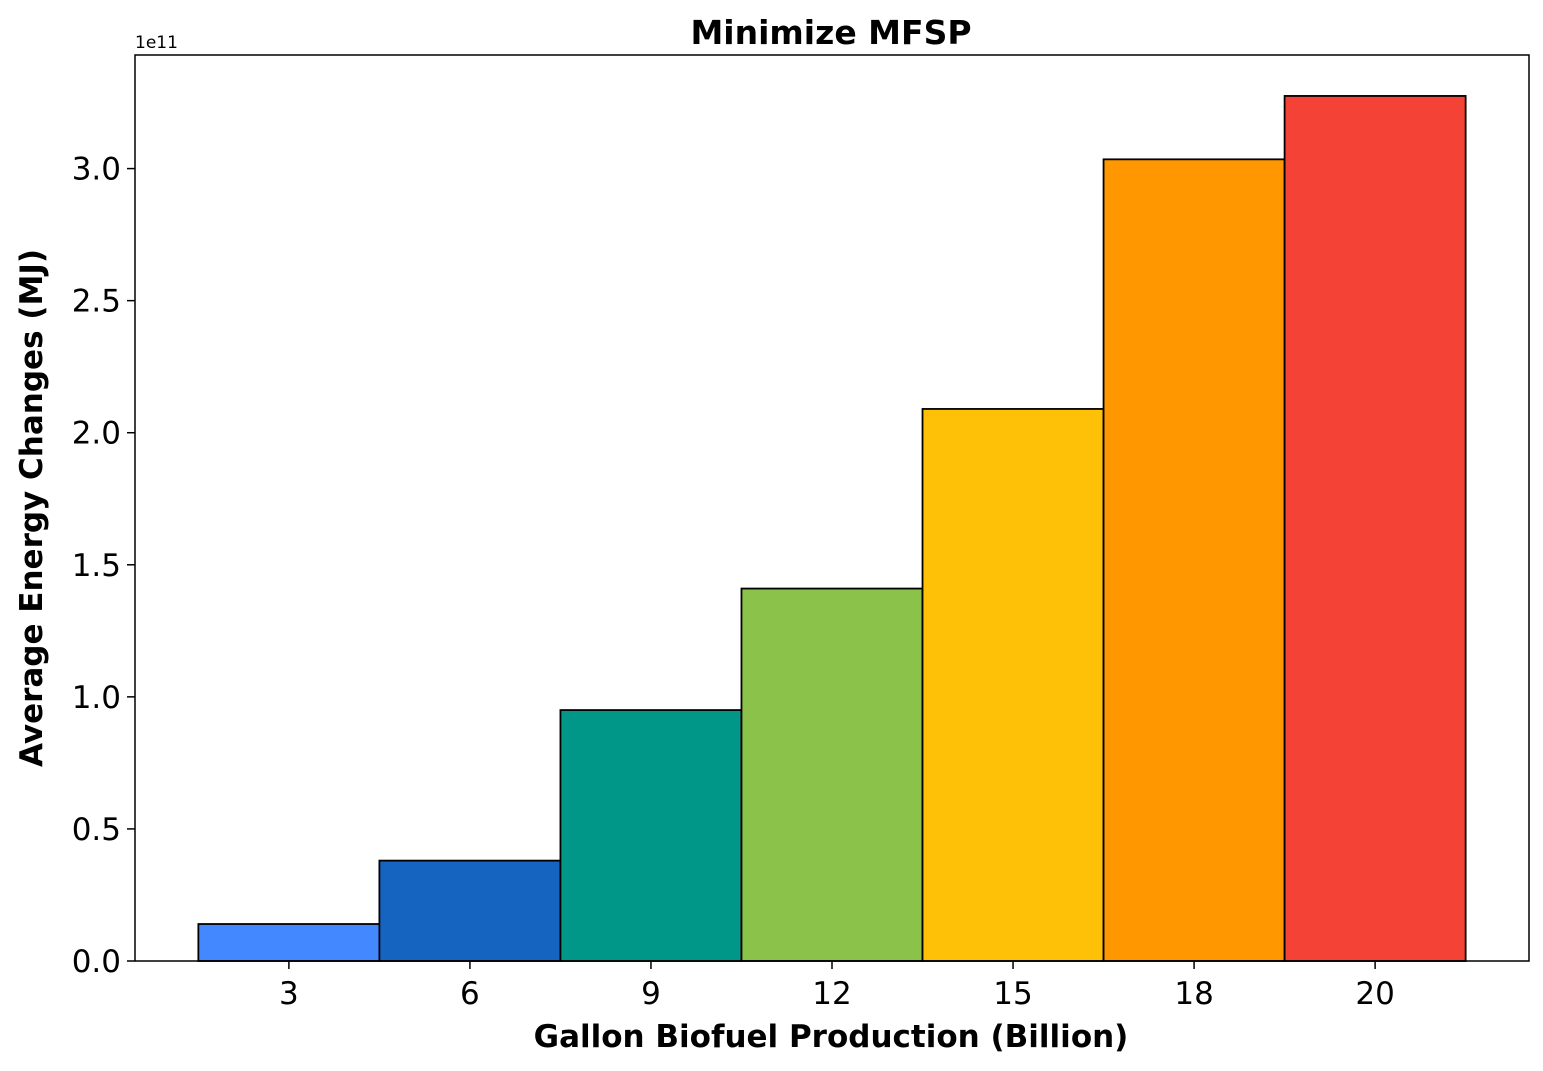 This screenshot has height=1071, width=1543. What do you see at coordinates (32, 508) in the screenshot?
I see `y-axis-label: Average Energy Changes (MJ)` at bounding box center [32, 508].